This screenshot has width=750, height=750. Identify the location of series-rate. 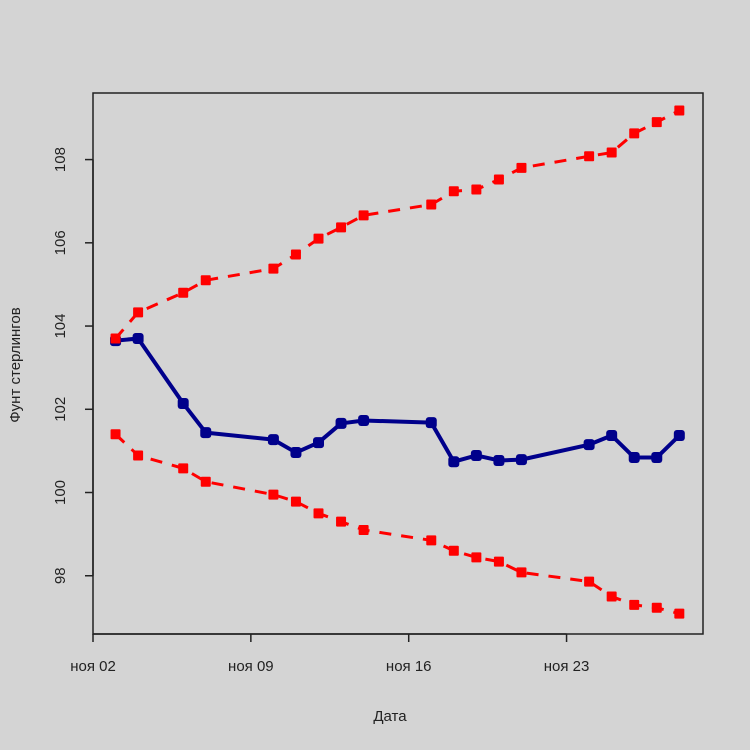
(397, 400).